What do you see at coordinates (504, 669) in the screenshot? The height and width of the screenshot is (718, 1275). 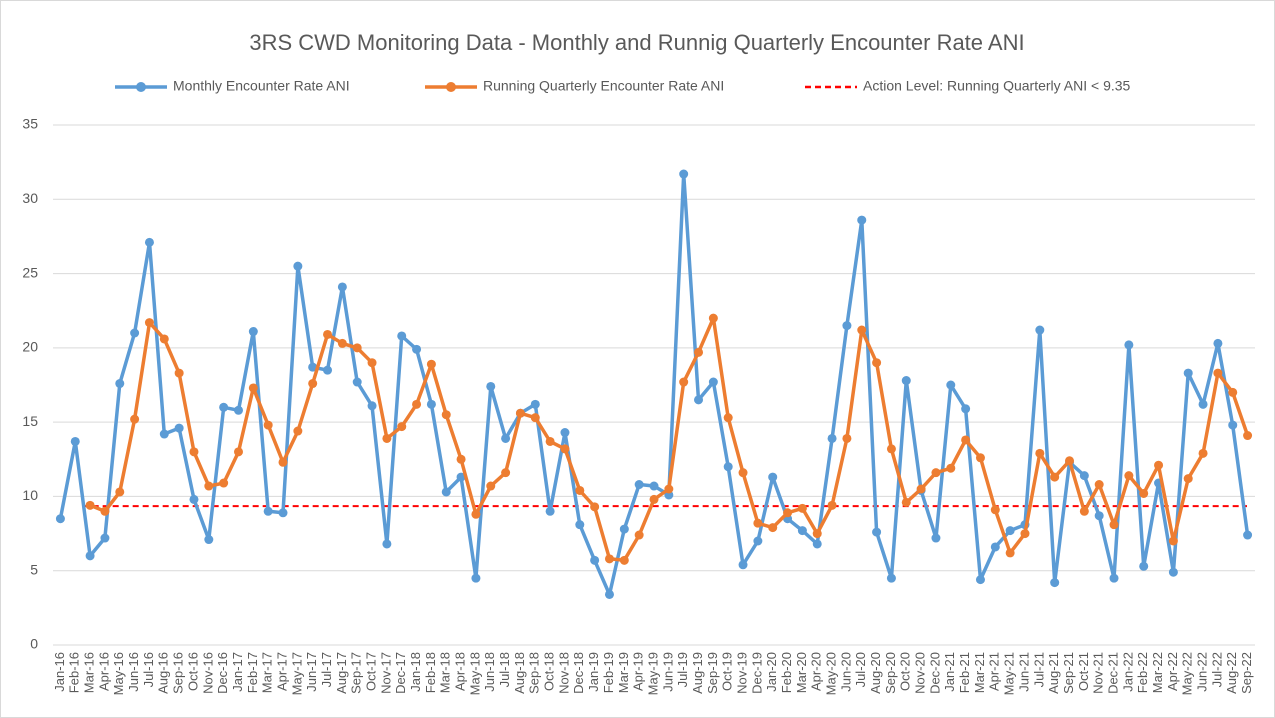 I see `x-tick-label: Jul-18` at bounding box center [504, 669].